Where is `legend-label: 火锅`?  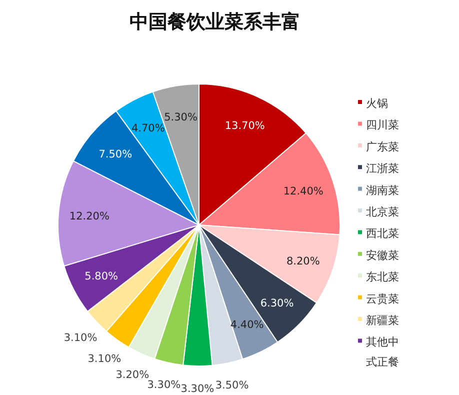
legend-label: 火锅 is located at coordinates (377, 103).